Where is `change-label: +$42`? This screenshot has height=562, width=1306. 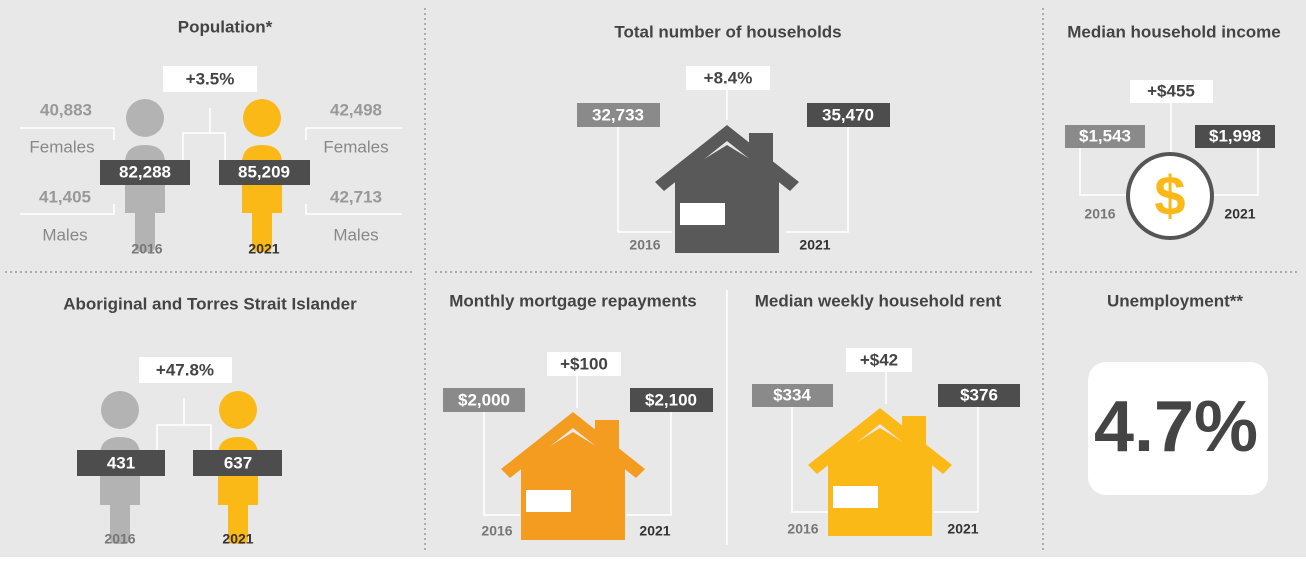 change-label: +$42 is located at coordinates (879, 359).